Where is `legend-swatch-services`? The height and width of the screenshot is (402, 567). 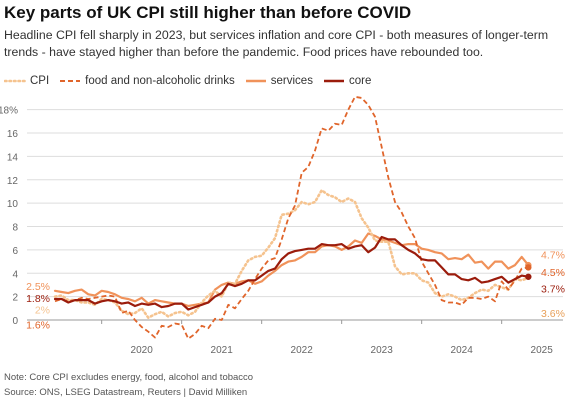 legend-swatch-services is located at coordinates (255, 81).